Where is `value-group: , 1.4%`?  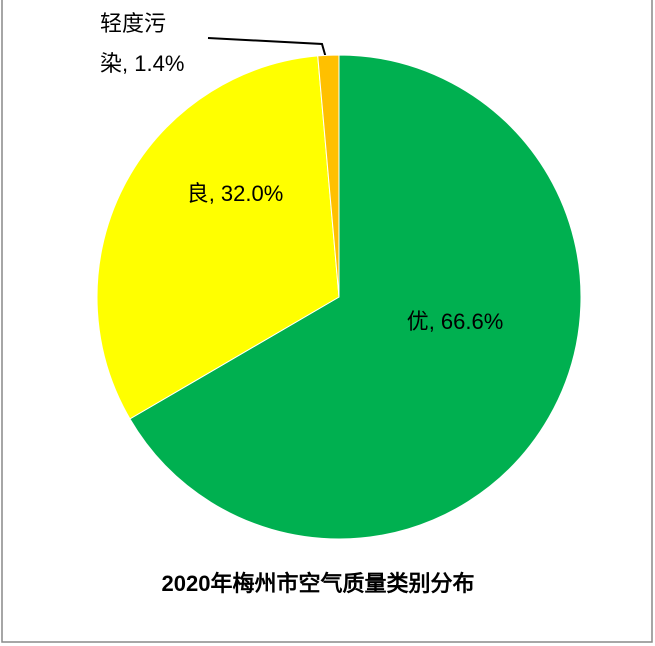 value-group: , 1.4% is located at coordinates (153, 63).